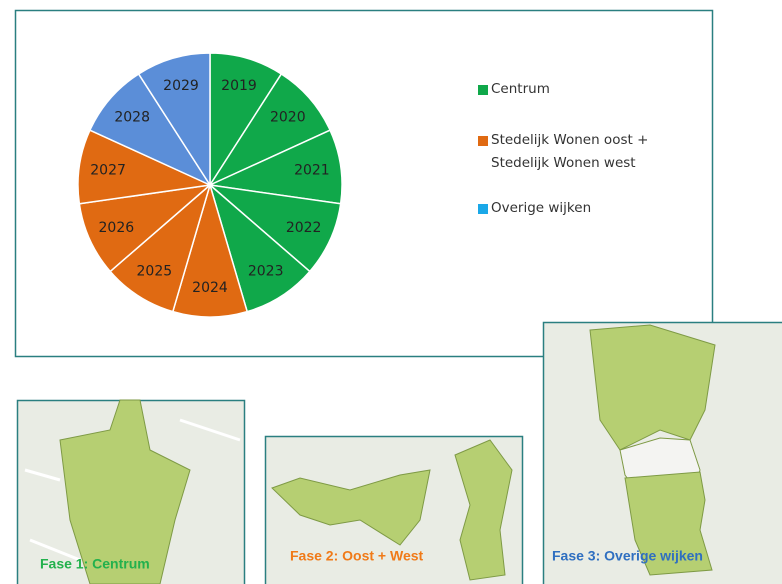 This screenshot has width=782, height=584. What do you see at coordinates (95, 564) in the screenshot?
I see `map-caption: Fase 1: Centrum` at bounding box center [95, 564].